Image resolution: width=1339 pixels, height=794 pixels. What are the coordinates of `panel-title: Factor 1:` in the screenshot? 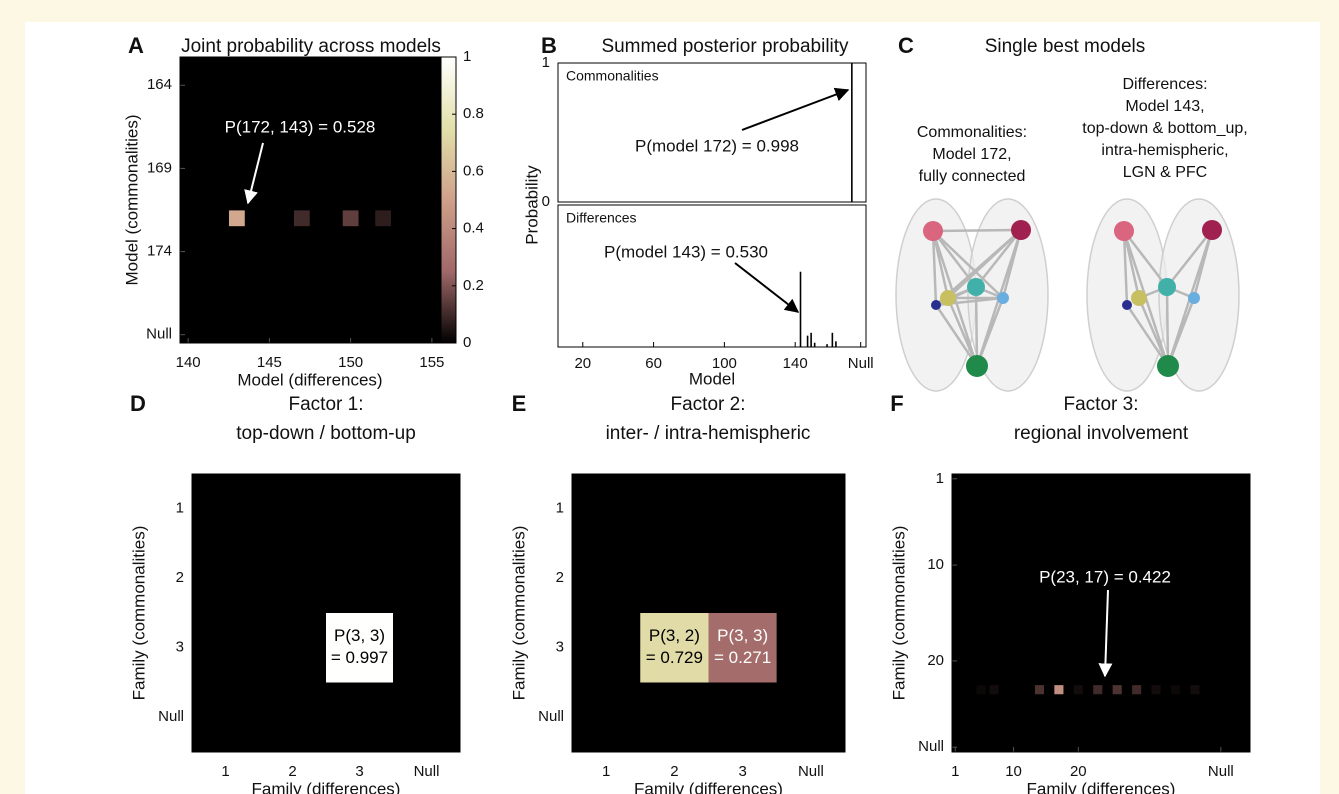 It's located at (326, 404).